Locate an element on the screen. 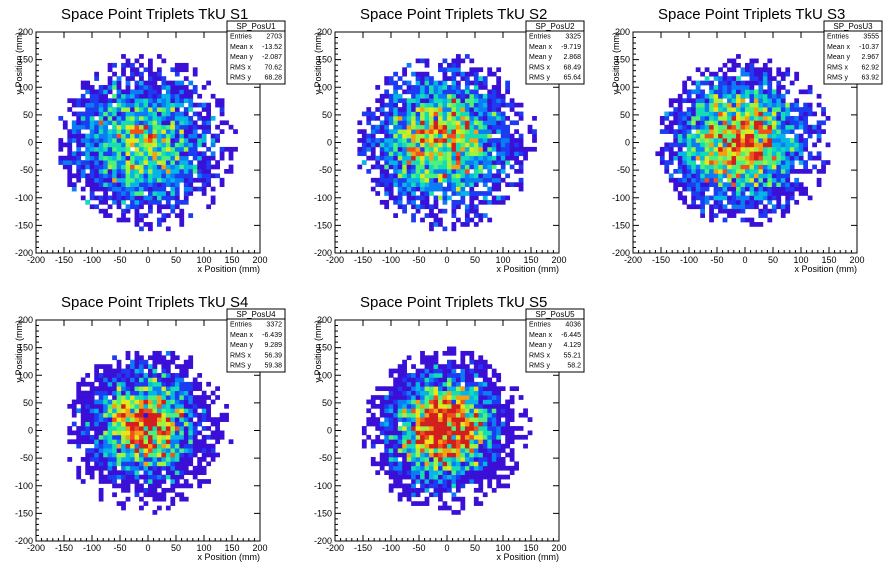 The height and width of the screenshot is (574, 896). y-tick-label: 0 is located at coordinates (30, 431).